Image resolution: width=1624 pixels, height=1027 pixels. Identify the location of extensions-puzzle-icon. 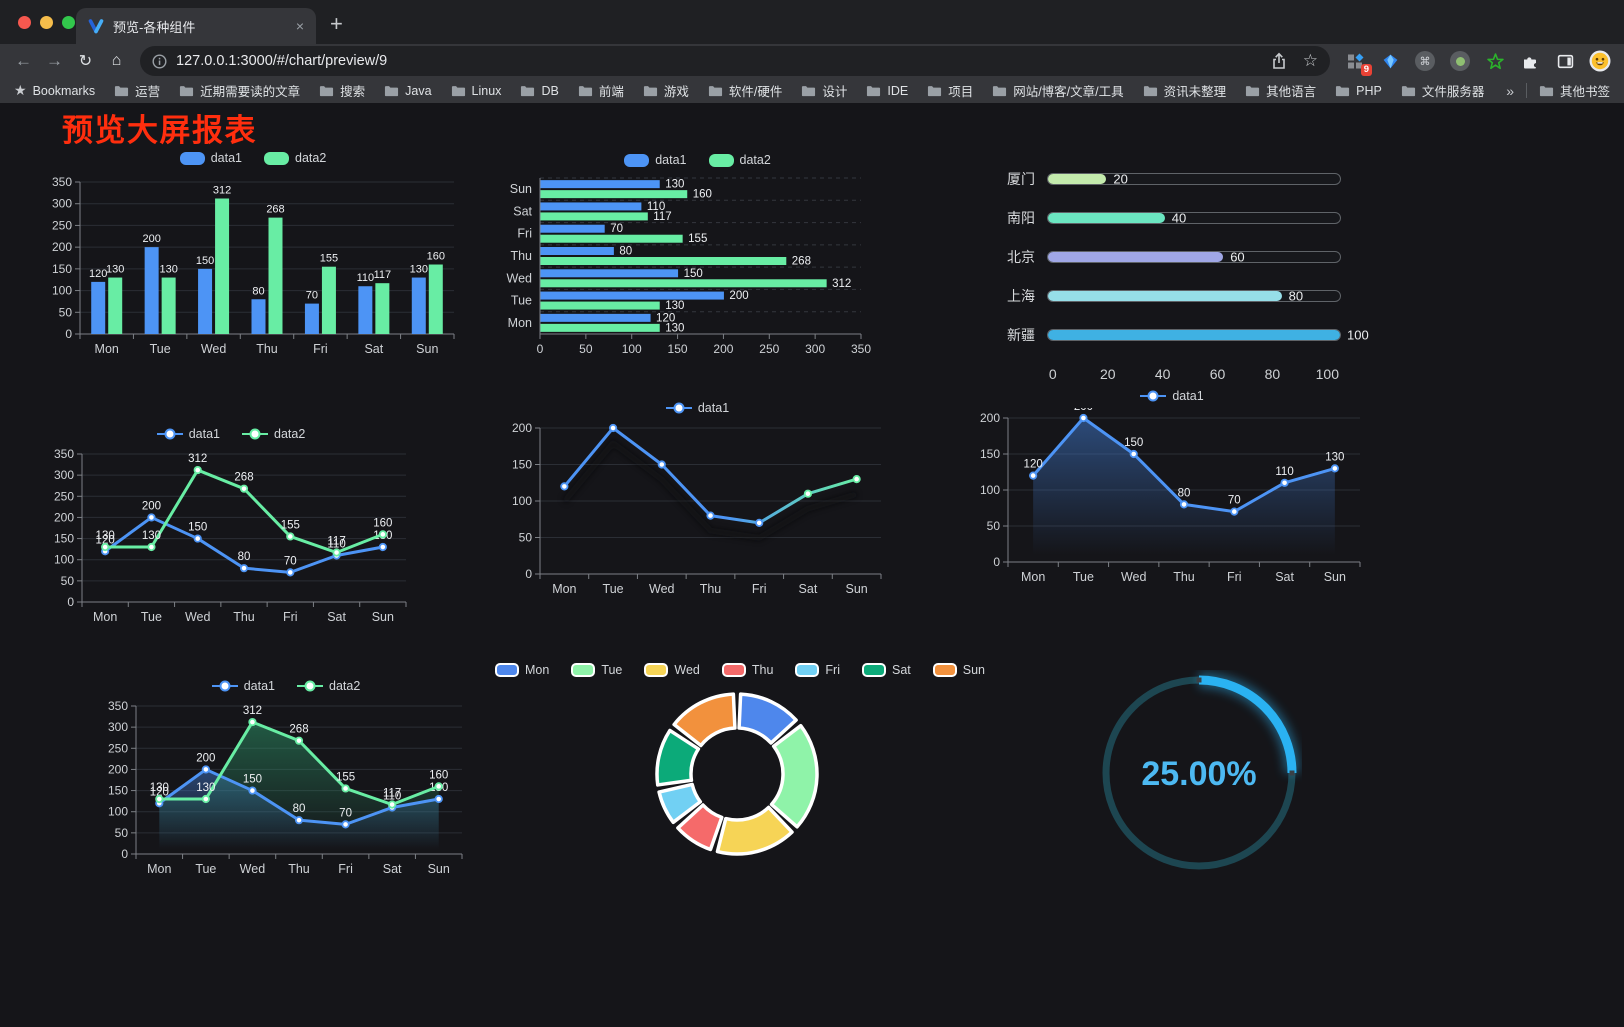
(1530, 61).